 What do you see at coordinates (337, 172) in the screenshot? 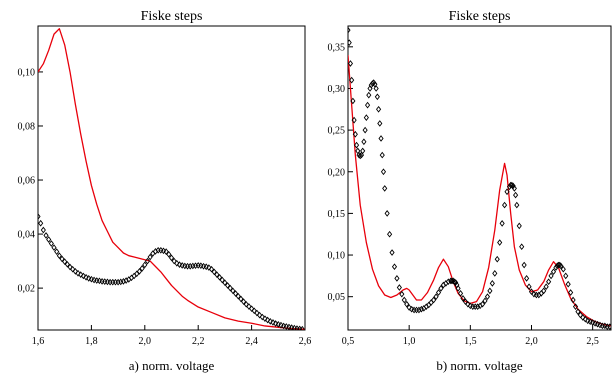
I see `y-tick-label: 0,20` at bounding box center [337, 172].